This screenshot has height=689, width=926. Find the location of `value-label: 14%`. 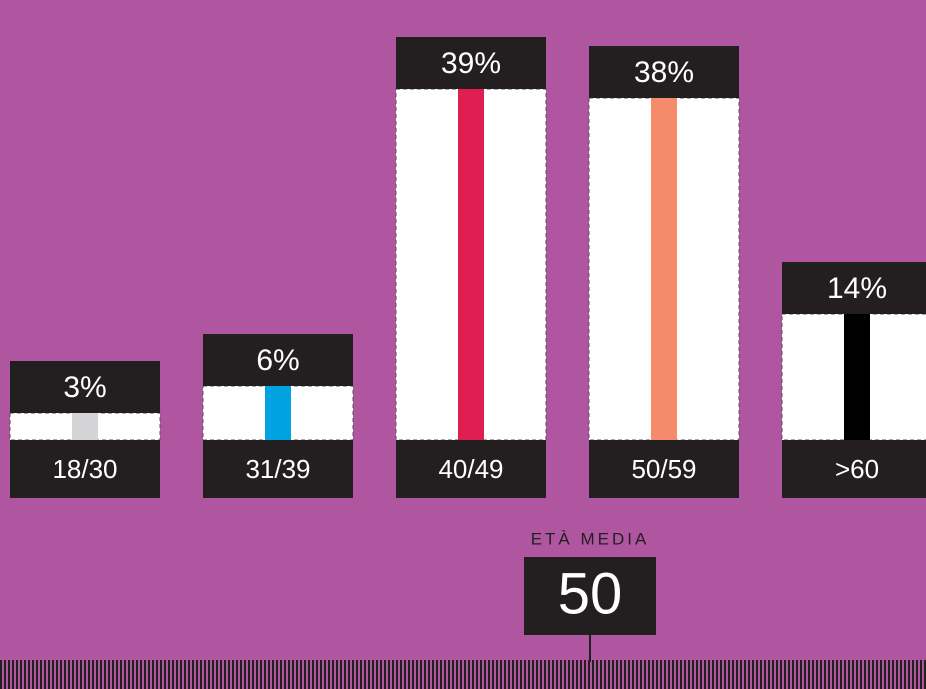

value-label: 14% is located at coordinates (857, 288).